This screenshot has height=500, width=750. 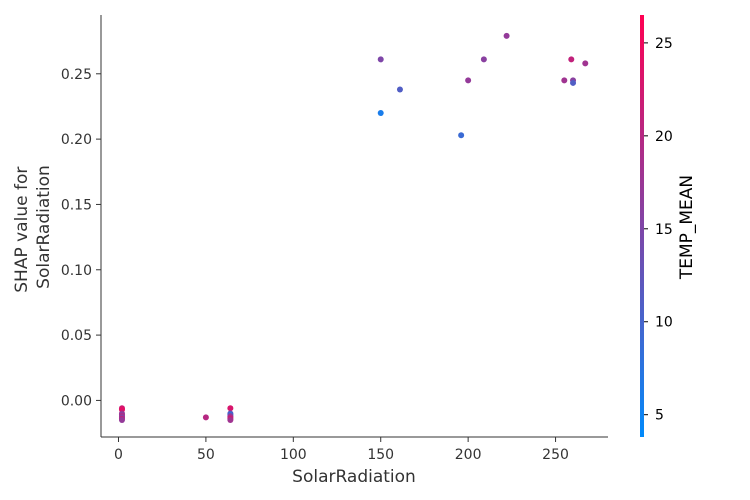 I want to click on colorbar-tick-label: 25, so click(x=664, y=44).